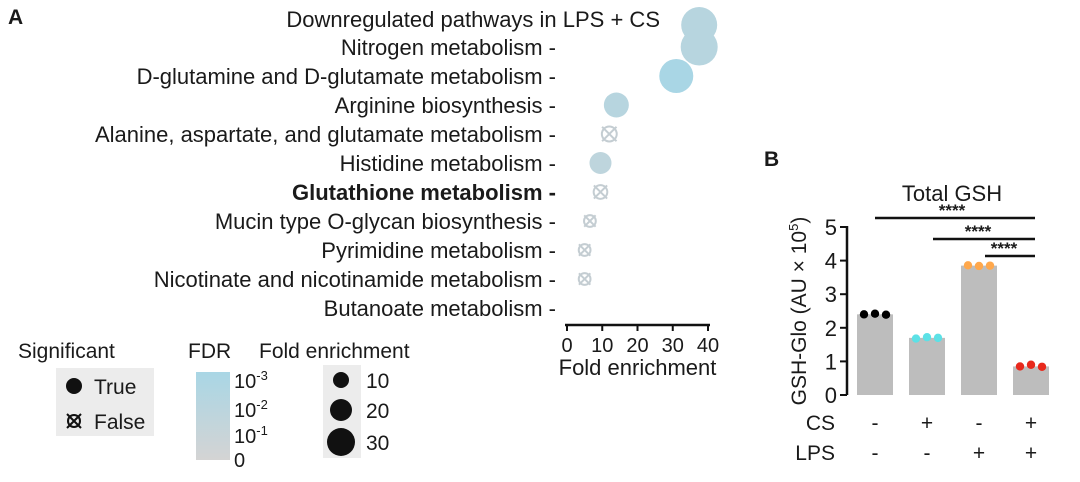  Describe the element at coordinates (673, 346) in the screenshot. I see `x-tick-label: 30` at that location.